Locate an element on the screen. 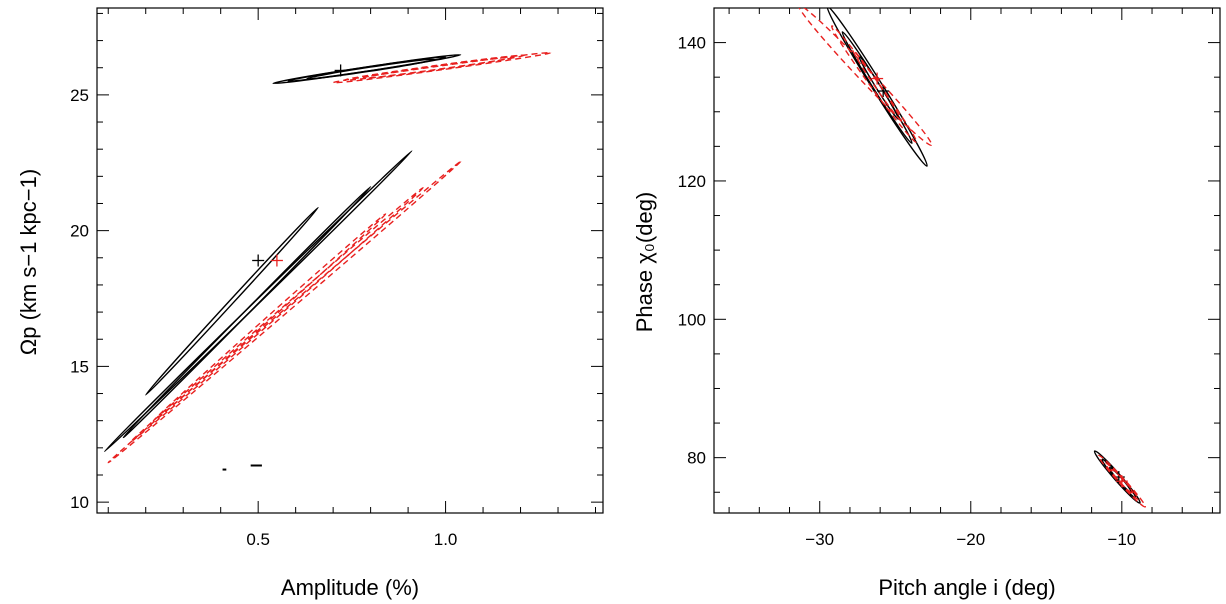 The image size is (1226, 604). x-tick-label: −20 is located at coordinates (970, 539).